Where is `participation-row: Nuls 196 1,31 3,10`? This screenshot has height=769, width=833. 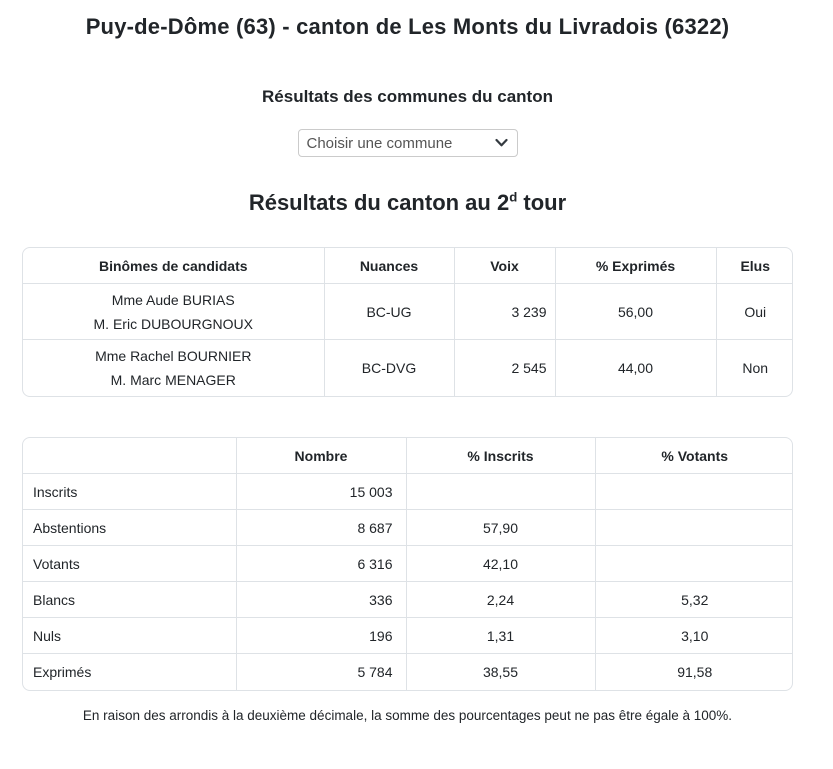
participation-row: Nuls 196 1,31 3,10 is located at coordinates (407, 636).